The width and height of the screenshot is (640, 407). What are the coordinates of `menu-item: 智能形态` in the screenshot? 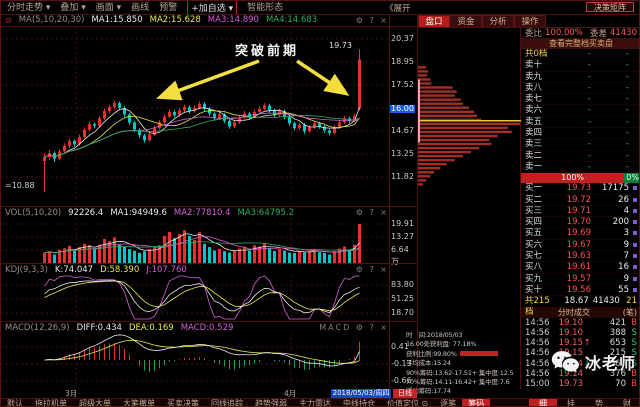 It's located at (265, 8).